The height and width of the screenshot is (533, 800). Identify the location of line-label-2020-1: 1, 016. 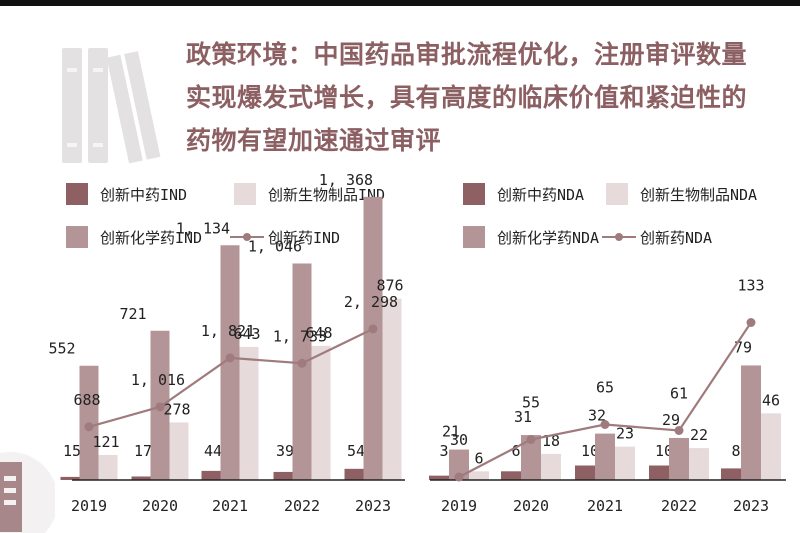
(158, 380).